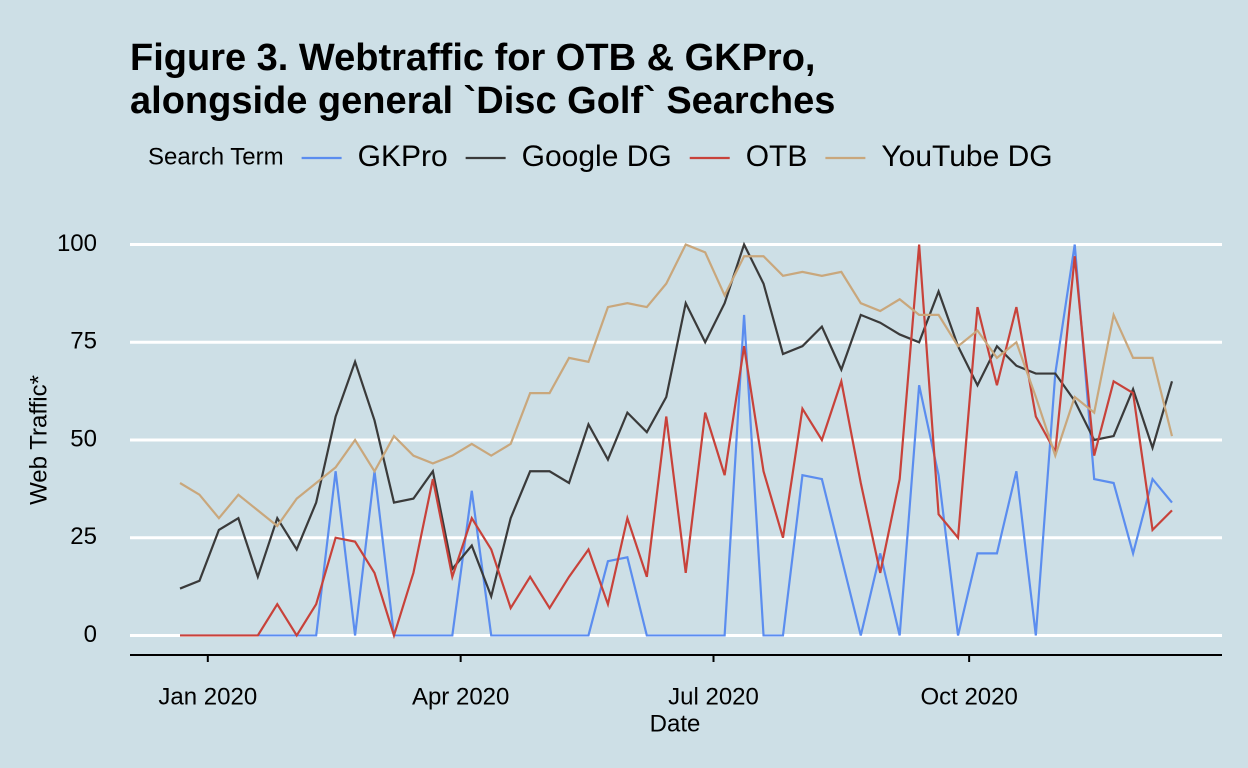 Image resolution: width=1248 pixels, height=768 pixels. Describe the element at coordinates (403, 156) in the screenshot. I see `legend-label: GKPro` at that location.